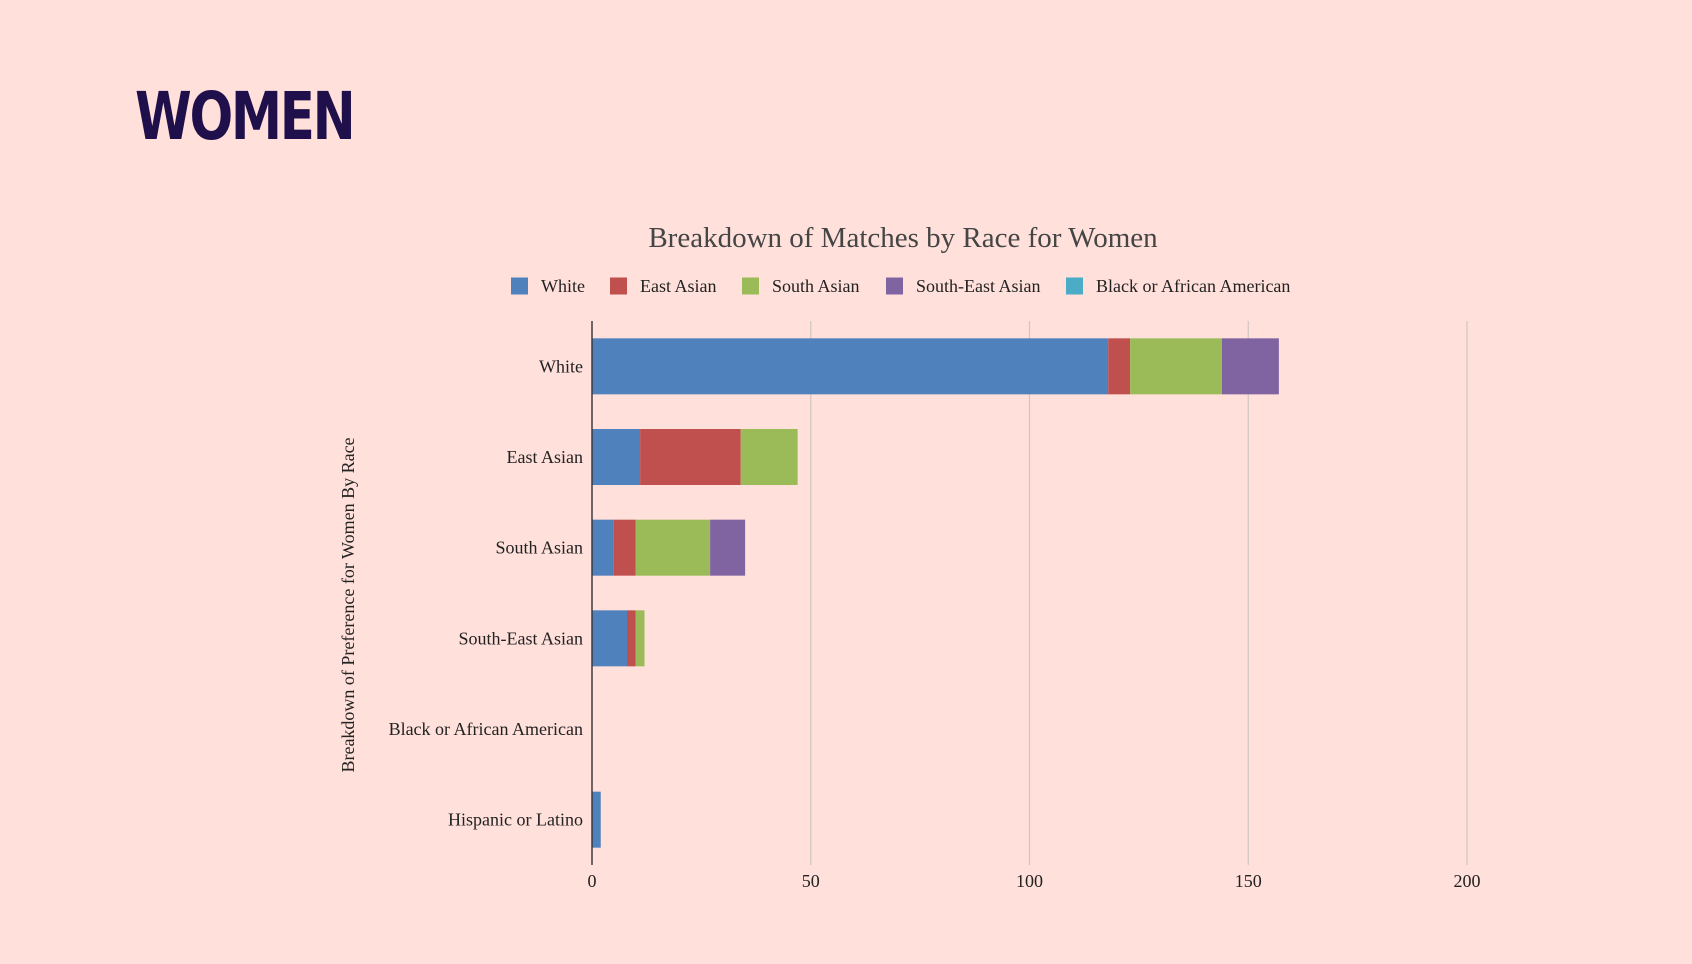  What do you see at coordinates (561, 366) in the screenshot?
I see `category-label: White` at bounding box center [561, 366].